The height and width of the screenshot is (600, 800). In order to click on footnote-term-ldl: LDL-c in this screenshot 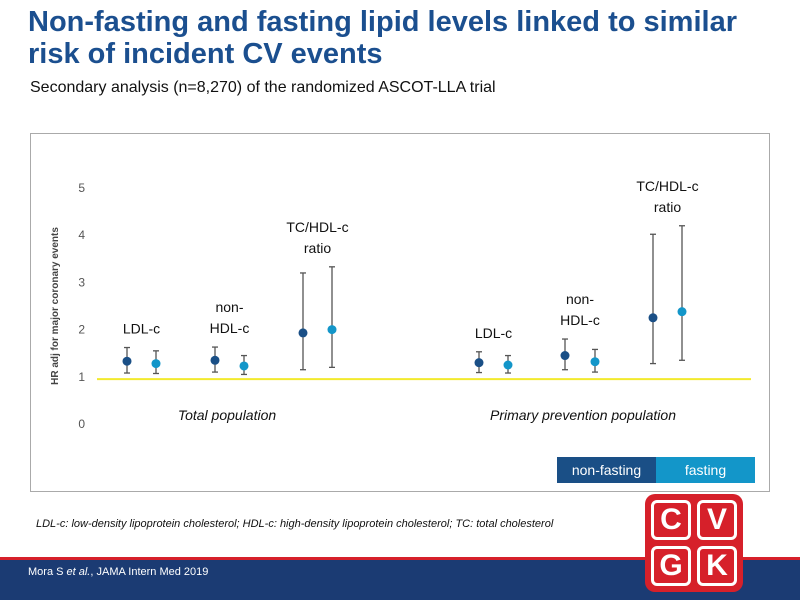, I will do `click(51, 524)`.